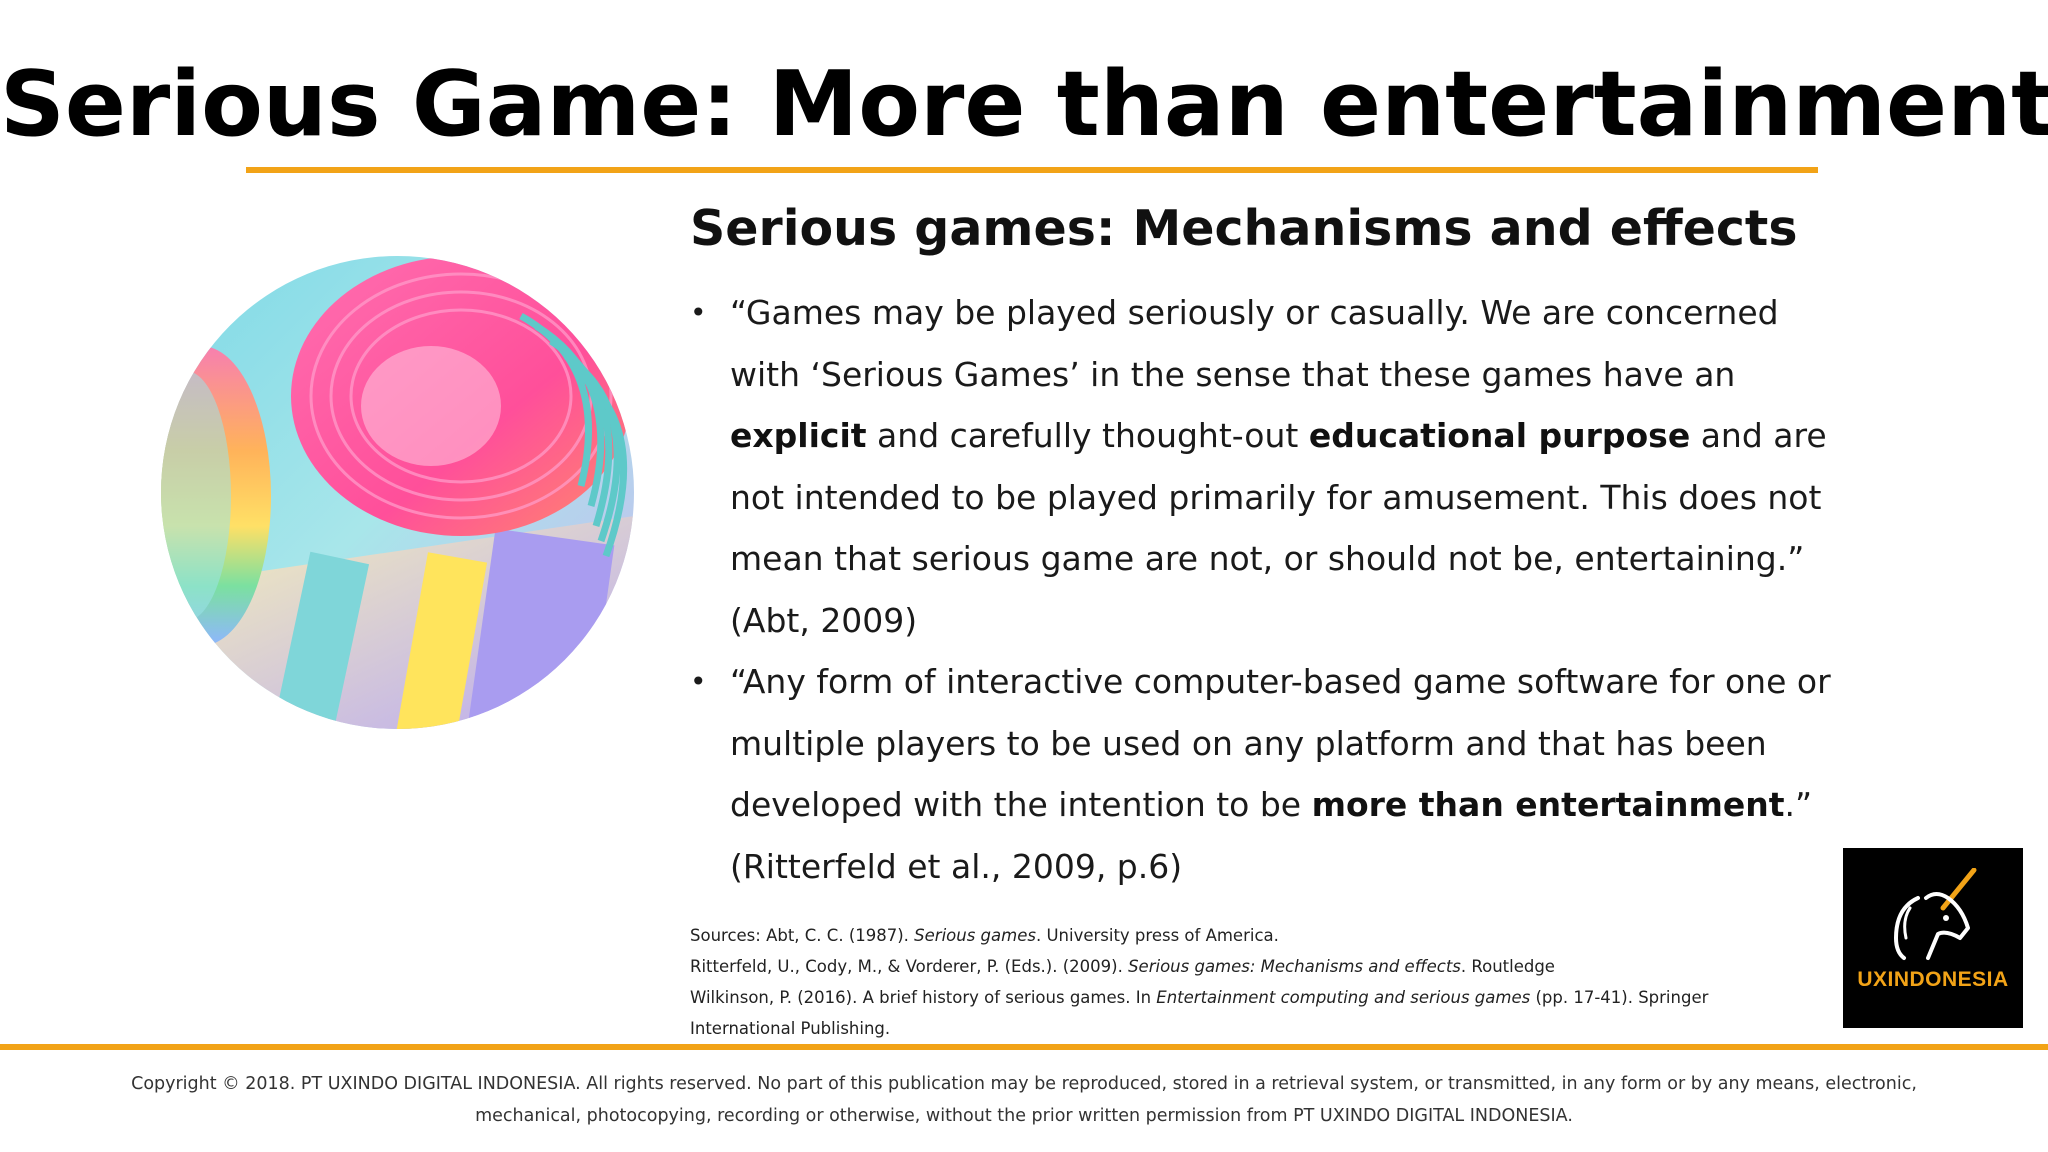  I want to click on source-text: Sources: Abt, C. C. (1987)., so click(802, 935).